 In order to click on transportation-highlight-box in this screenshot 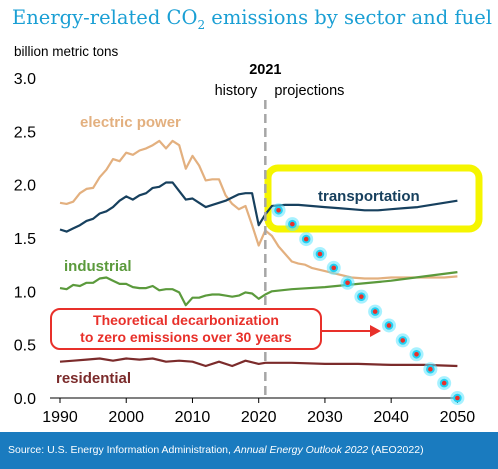, I will do `click(373, 198)`.